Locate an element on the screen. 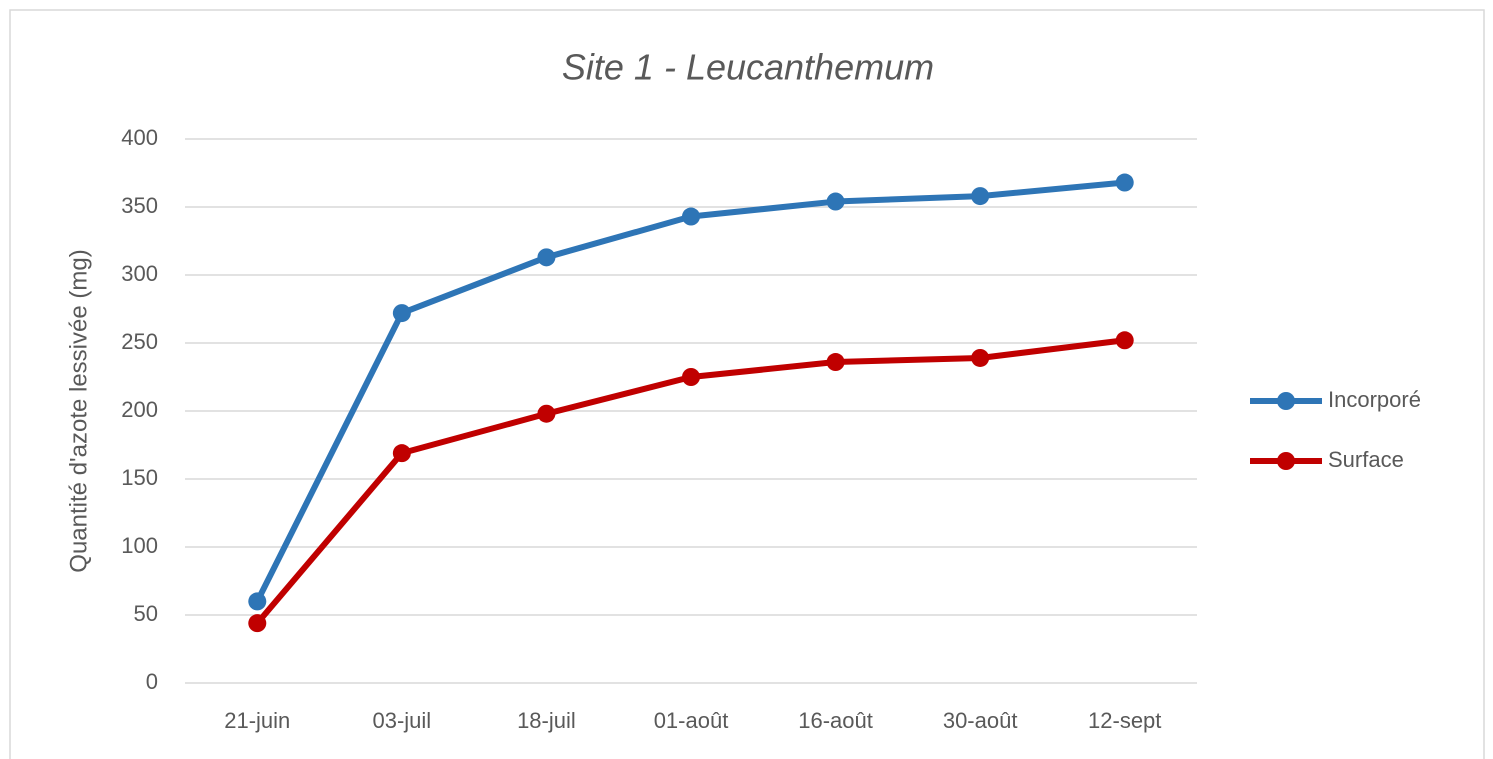  x-tick-label: 21-juin is located at coordinates (257, 720).